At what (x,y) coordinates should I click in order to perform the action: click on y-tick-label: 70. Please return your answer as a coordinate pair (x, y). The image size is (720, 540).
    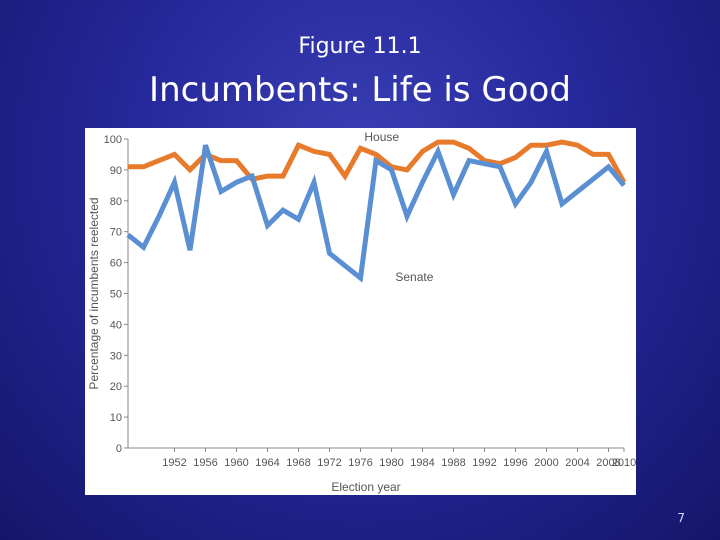
    Looking at the image, I should click on (116, 233).